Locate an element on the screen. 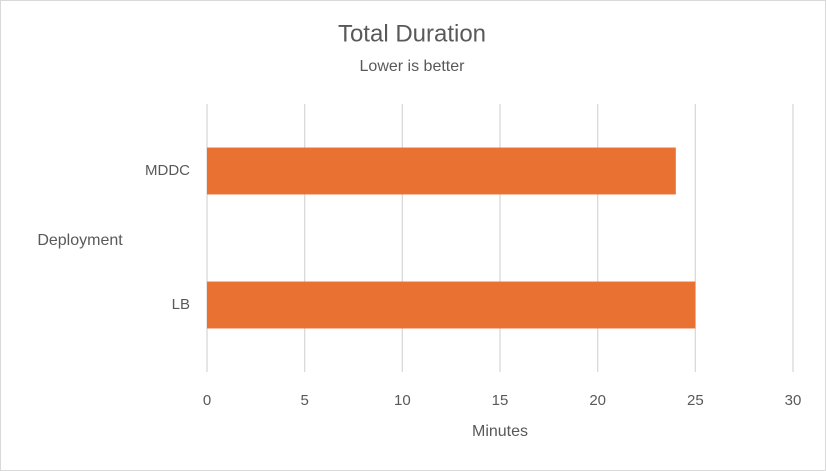 This screenshot has width=826, height=471. x-tick-label: 0 is located at coordinates (207, 400).